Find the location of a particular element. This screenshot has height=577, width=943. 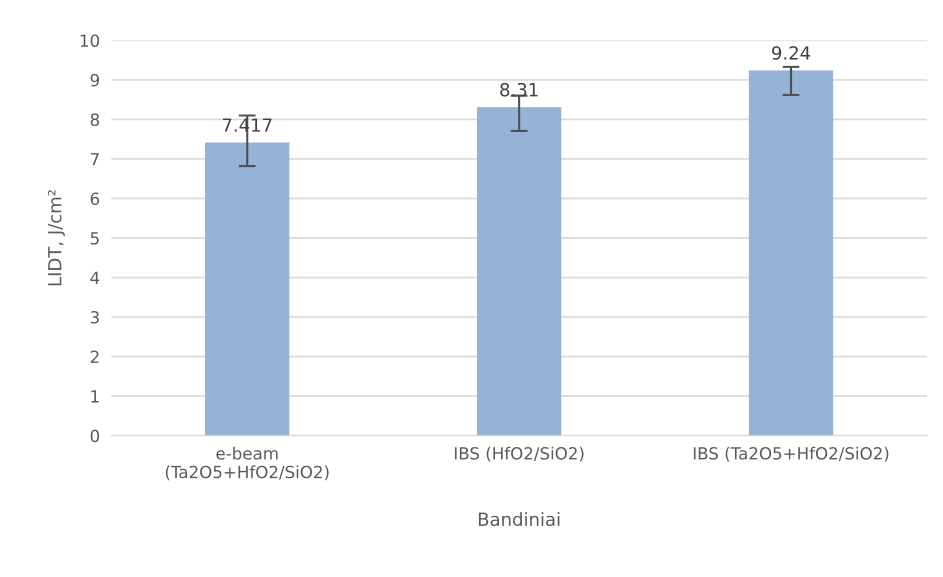

y-tick-label: 7 is located at coordinates (94, 159).